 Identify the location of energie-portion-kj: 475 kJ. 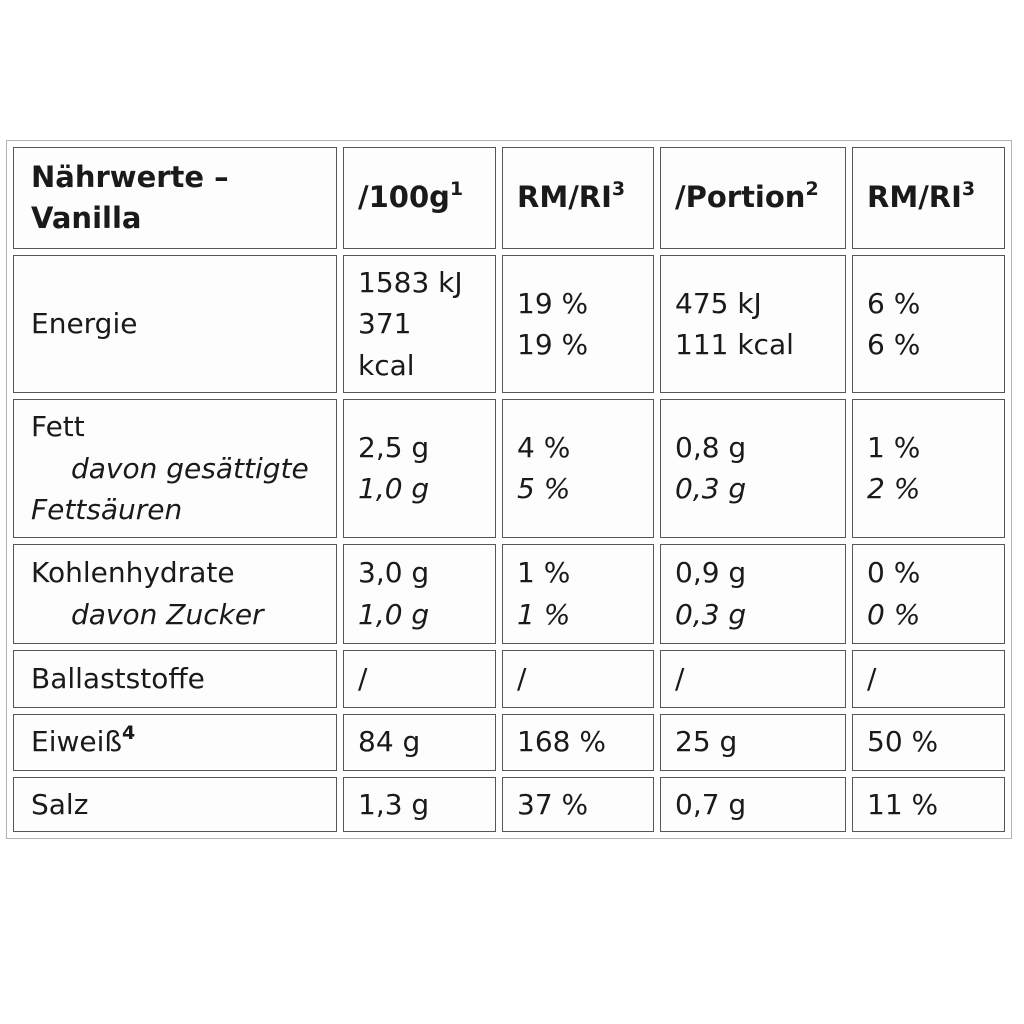
(718, 303).